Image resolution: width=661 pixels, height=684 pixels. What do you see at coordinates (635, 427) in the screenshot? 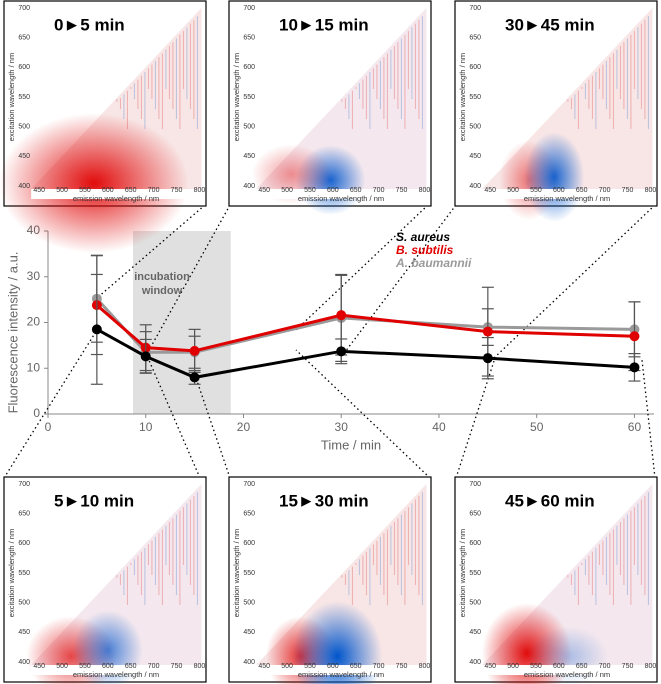
I see `x-tick-label: 60` at bounding box center [635, 427].